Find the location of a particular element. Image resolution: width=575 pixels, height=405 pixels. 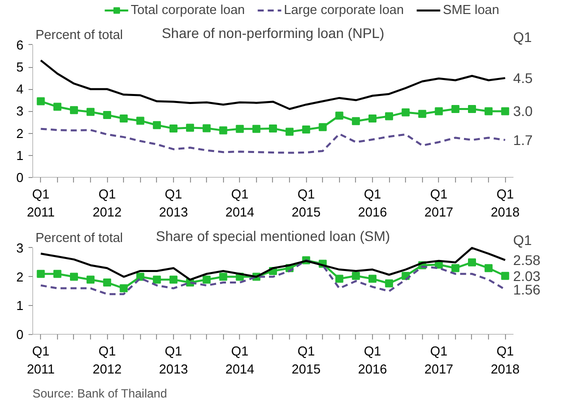

annotation: 3.0 is located at coordinates (523, 111).